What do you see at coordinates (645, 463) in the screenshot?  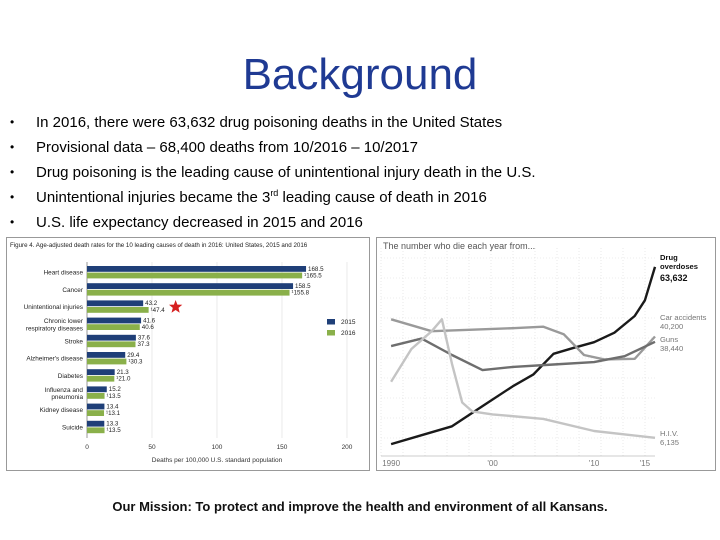 I see `x-tick-label: '15` at bounding box center [645, 463].